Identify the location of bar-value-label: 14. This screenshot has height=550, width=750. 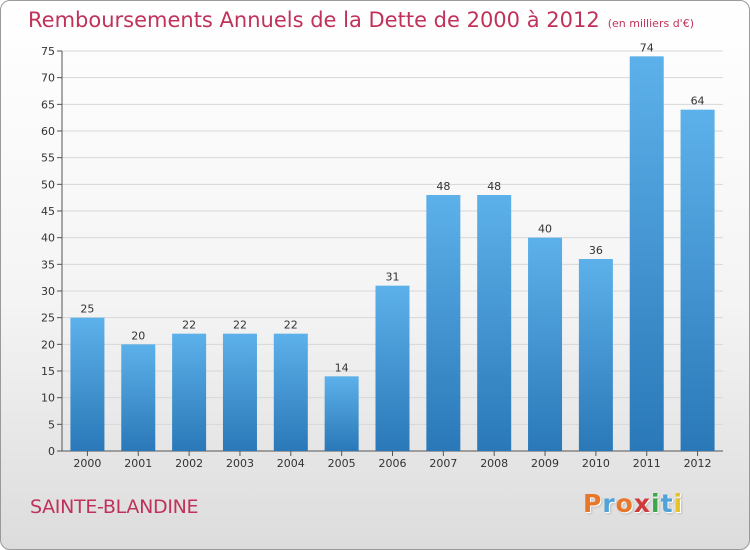
(342, 367).